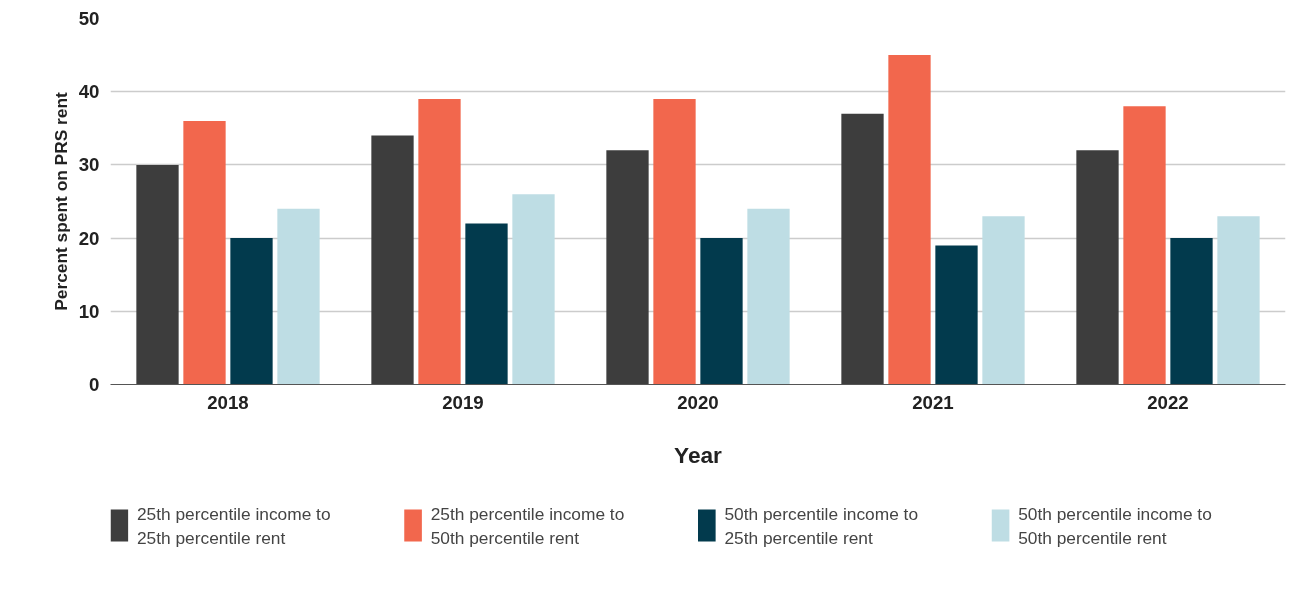 Image resolution: width=1303 pixels, height=601 pixels. What do you see at coordinates (60, 201) in the screenshot?
I see `y-axis-title: Percent spent on PRS rent` at bounding box center [60, 201].